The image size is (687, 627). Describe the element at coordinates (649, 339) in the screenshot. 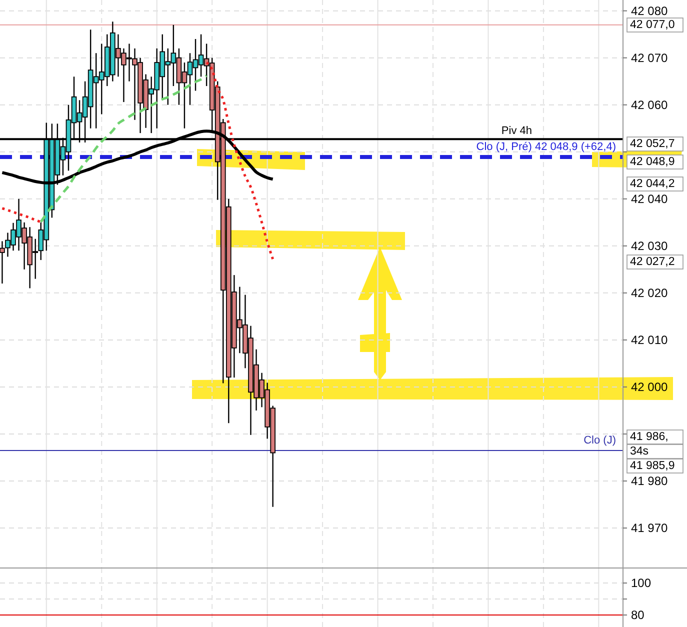

I see `y-tick-label: 42 010` at that location.